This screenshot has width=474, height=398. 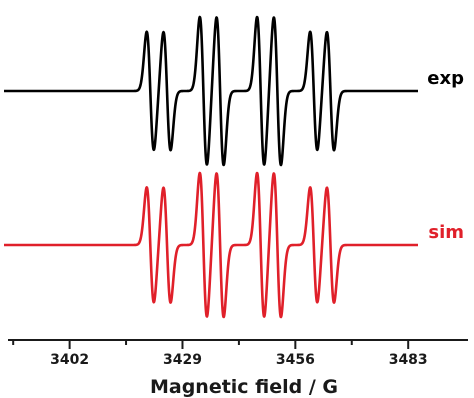 What do you see at coordinates (69, 360) in the screenshot?
I see `x-tick-label: 3402` at bounding box center [69, 360].